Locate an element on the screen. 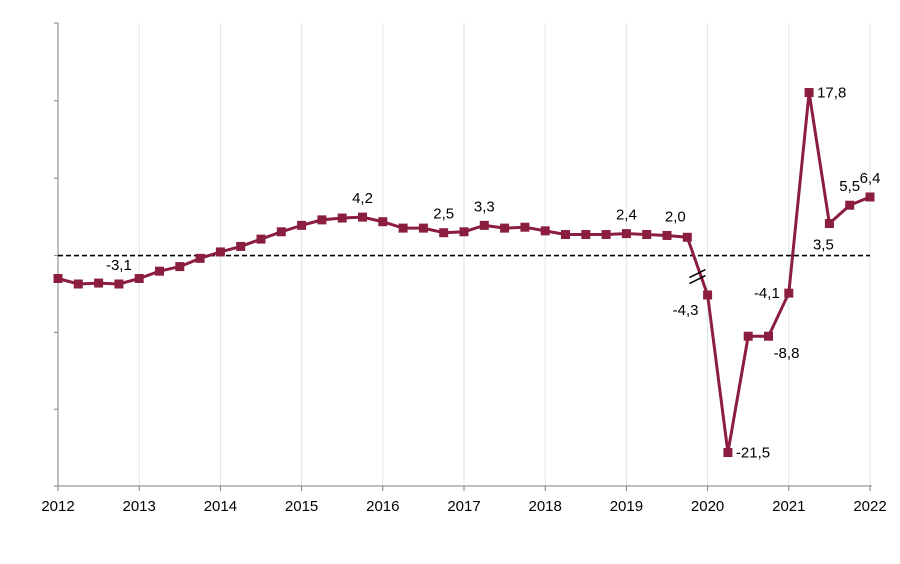 This screenshot has height=564, width=900. data-label: 2,0 is located at coordinates (675, 216).